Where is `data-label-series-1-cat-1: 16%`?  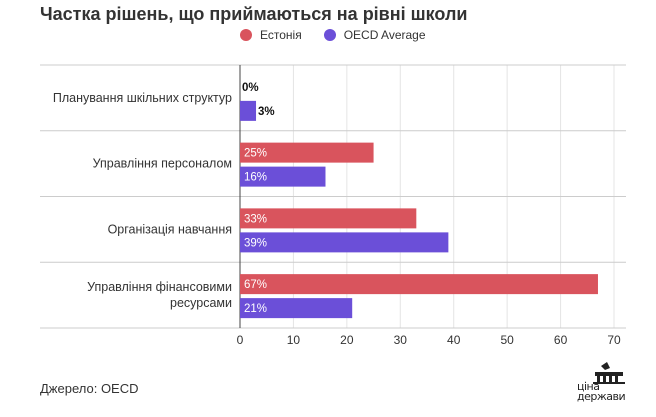 data-label-series-1-cat-1: 16% is located at coordinates (255, 178).